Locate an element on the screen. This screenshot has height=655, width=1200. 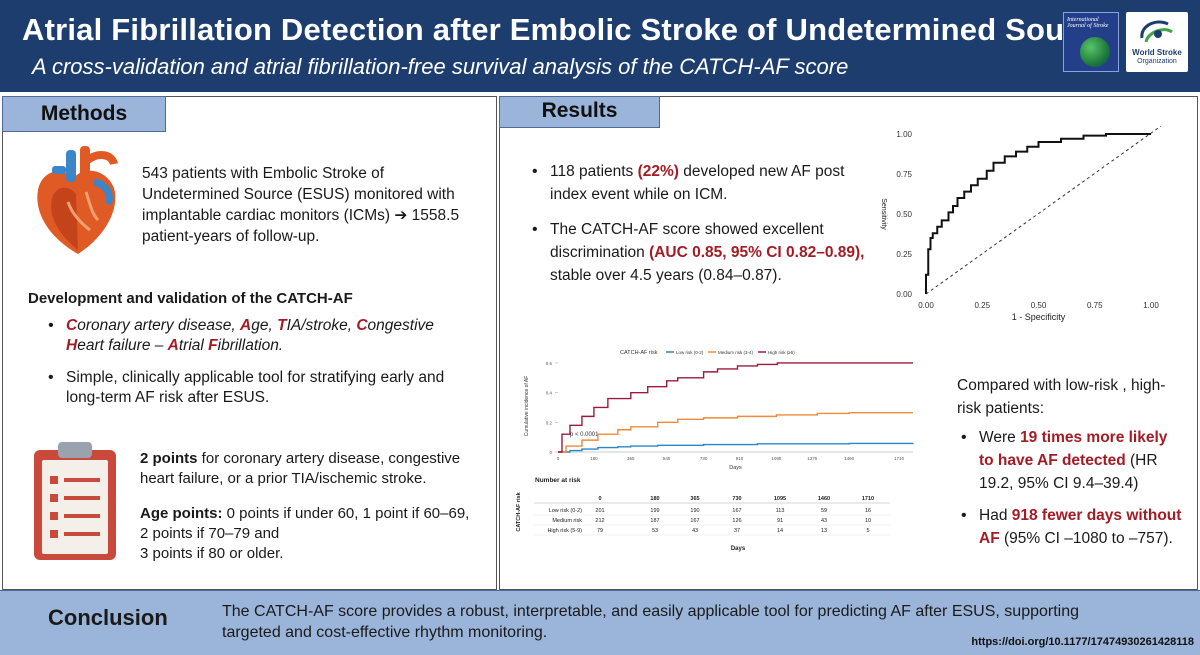
acronym-letter-f: F is located at coordinates (213, 345).